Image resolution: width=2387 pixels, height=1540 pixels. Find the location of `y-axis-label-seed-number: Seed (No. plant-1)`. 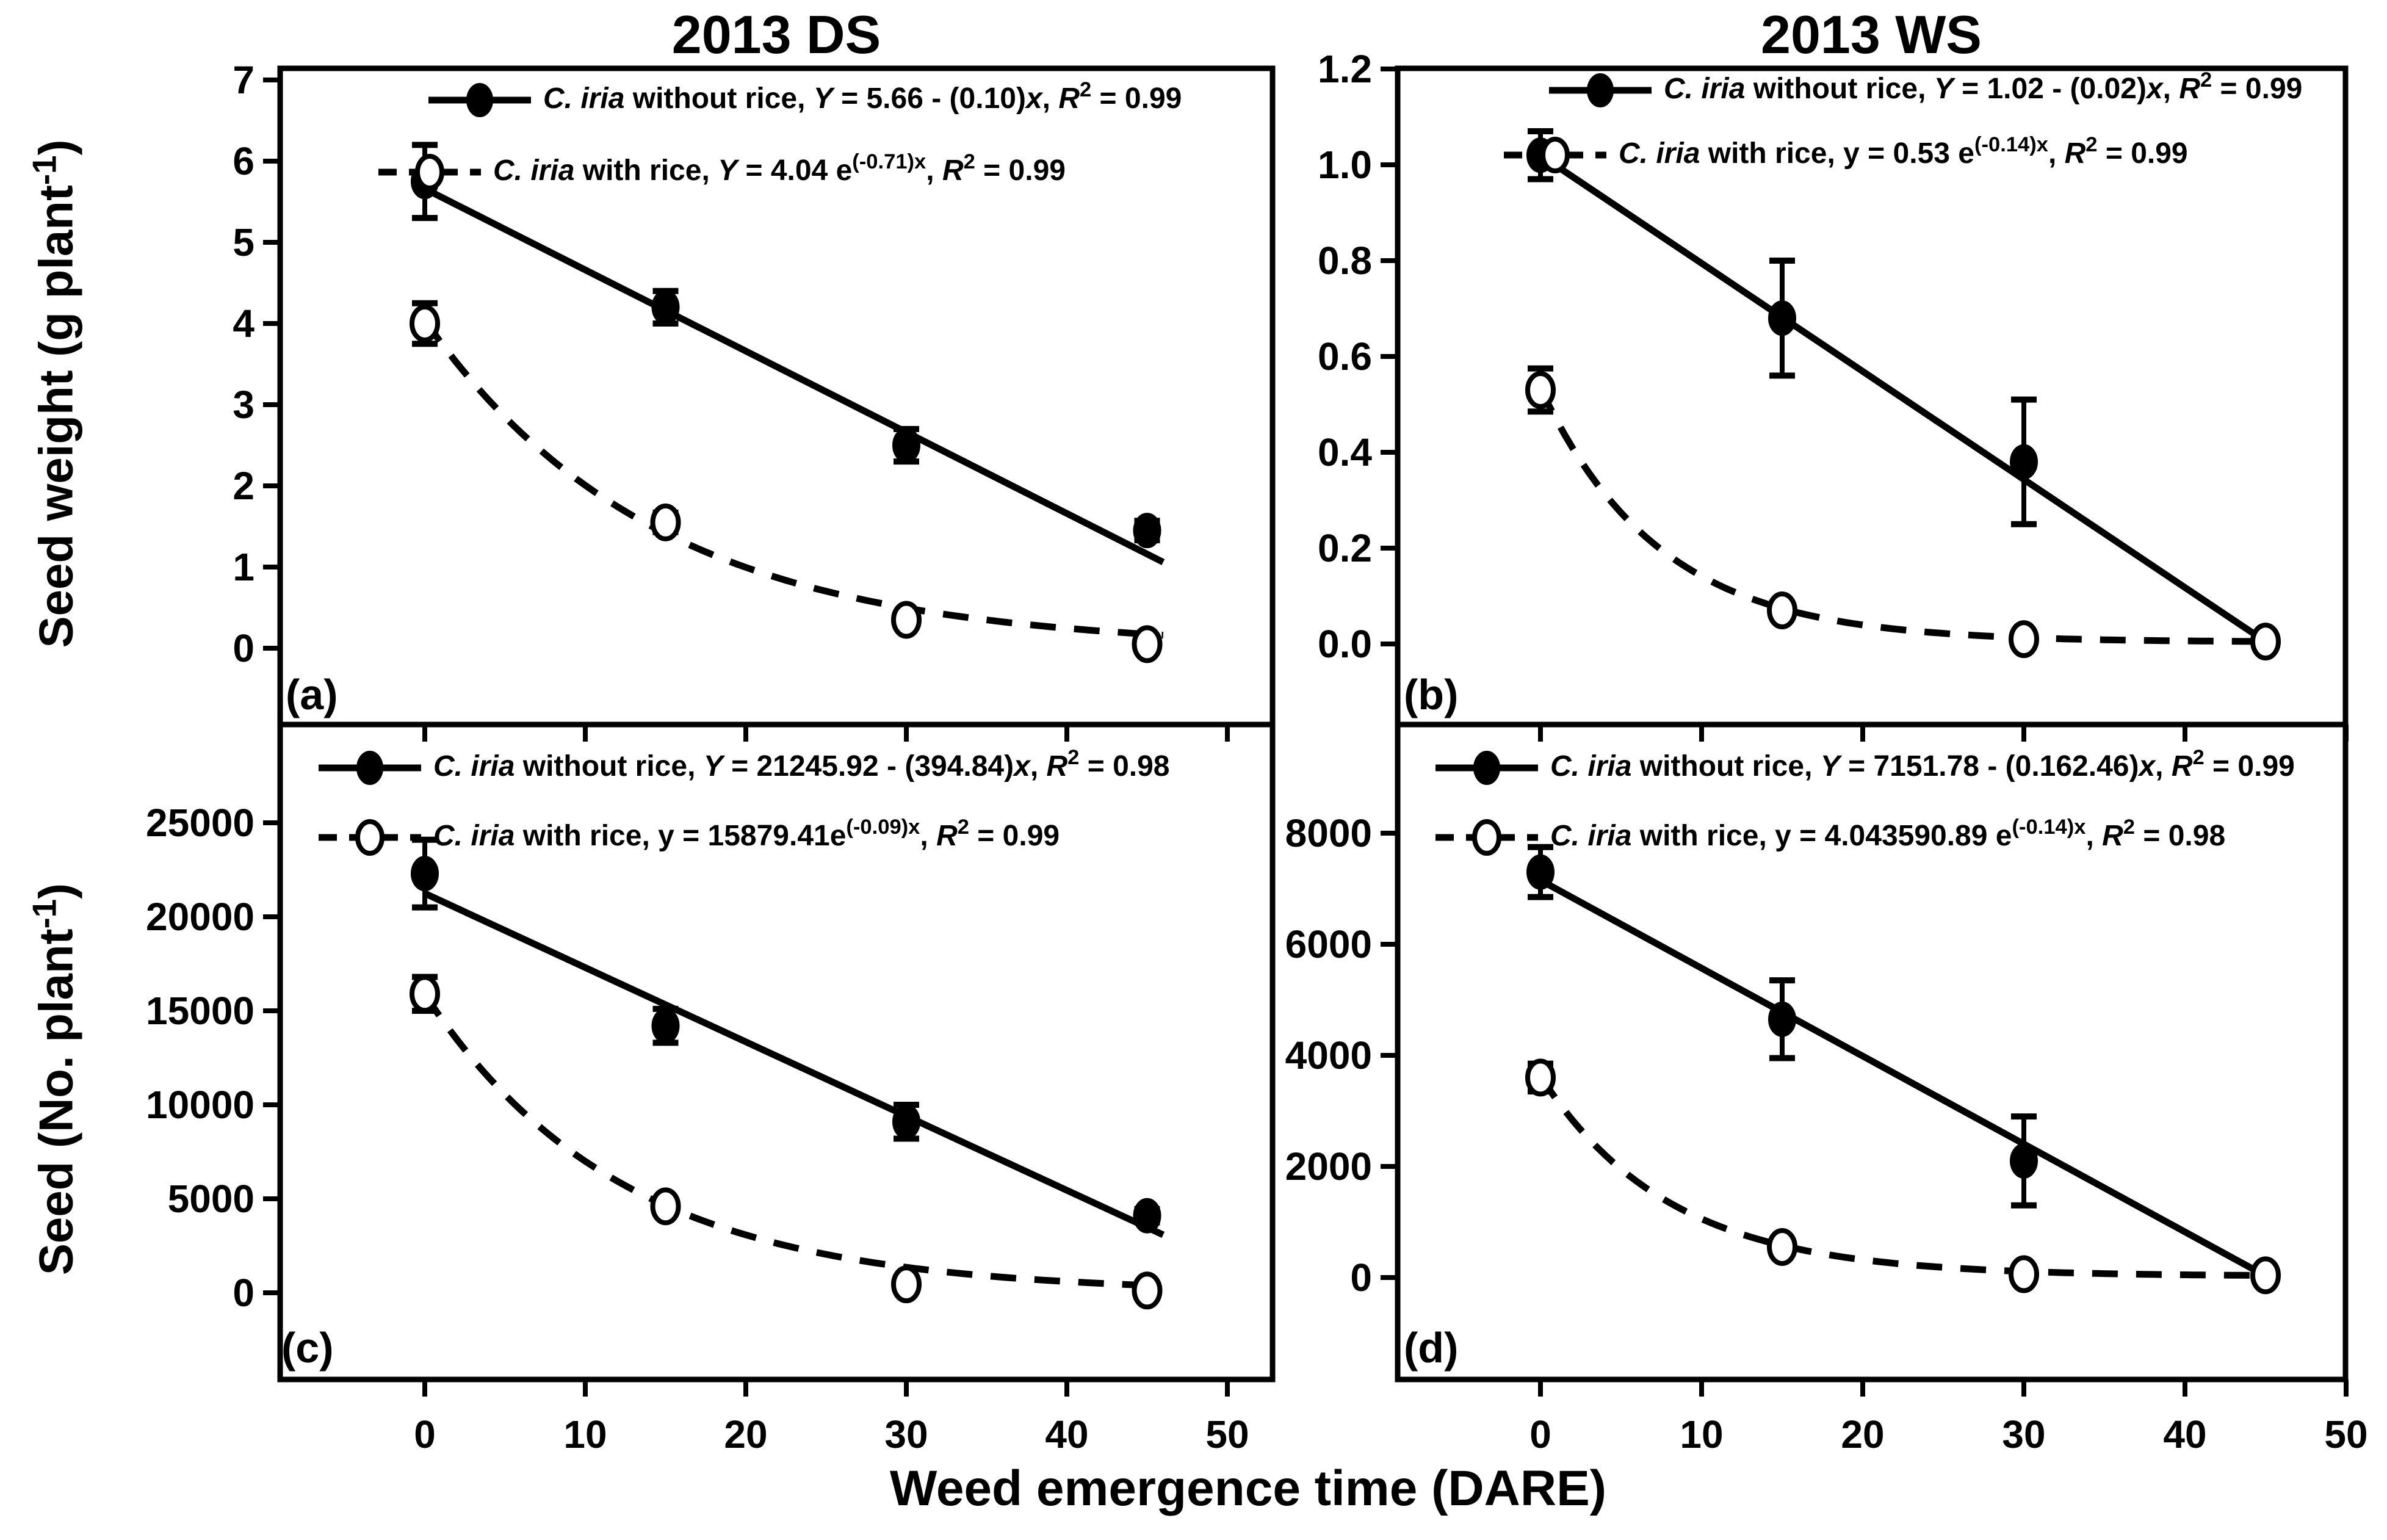

y-axis-label-seed-number: Seed (No. plant-1) is located at coordinates (55, 1079).